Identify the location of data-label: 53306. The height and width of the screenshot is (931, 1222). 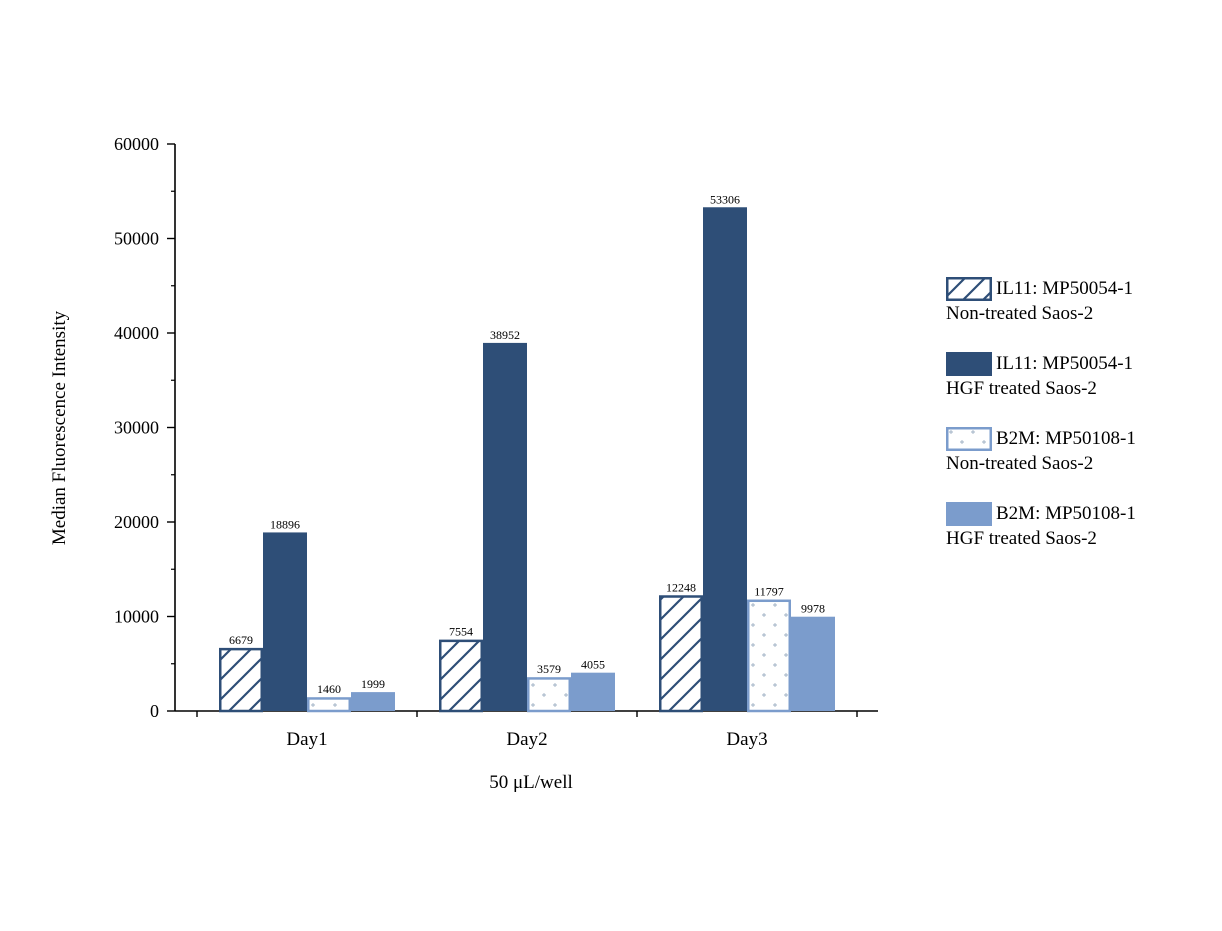
(725, 199).